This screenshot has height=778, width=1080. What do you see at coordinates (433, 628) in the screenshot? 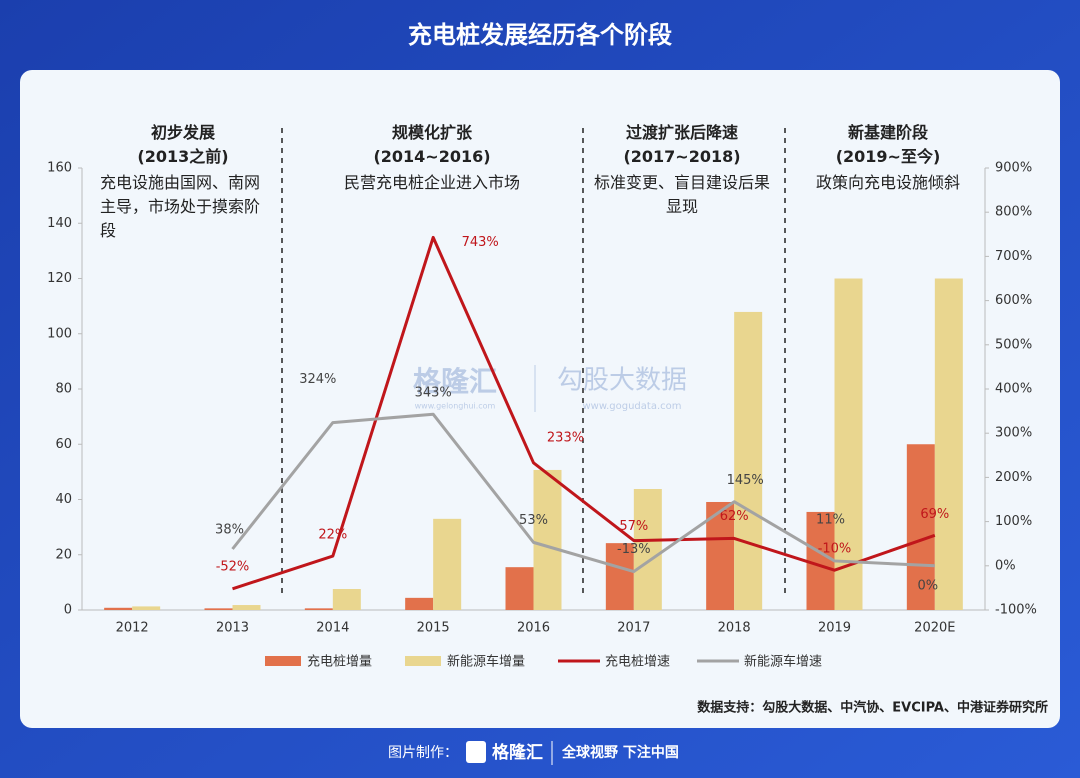
I see `x-tick-label: 2015` at bounding box center [433, 628].